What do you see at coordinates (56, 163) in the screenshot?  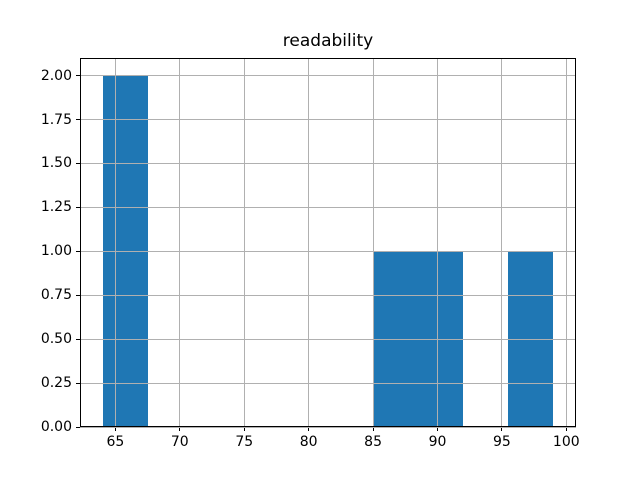 I see `y-axis-tick-label: 1.50` at bounding box center [56, 163].